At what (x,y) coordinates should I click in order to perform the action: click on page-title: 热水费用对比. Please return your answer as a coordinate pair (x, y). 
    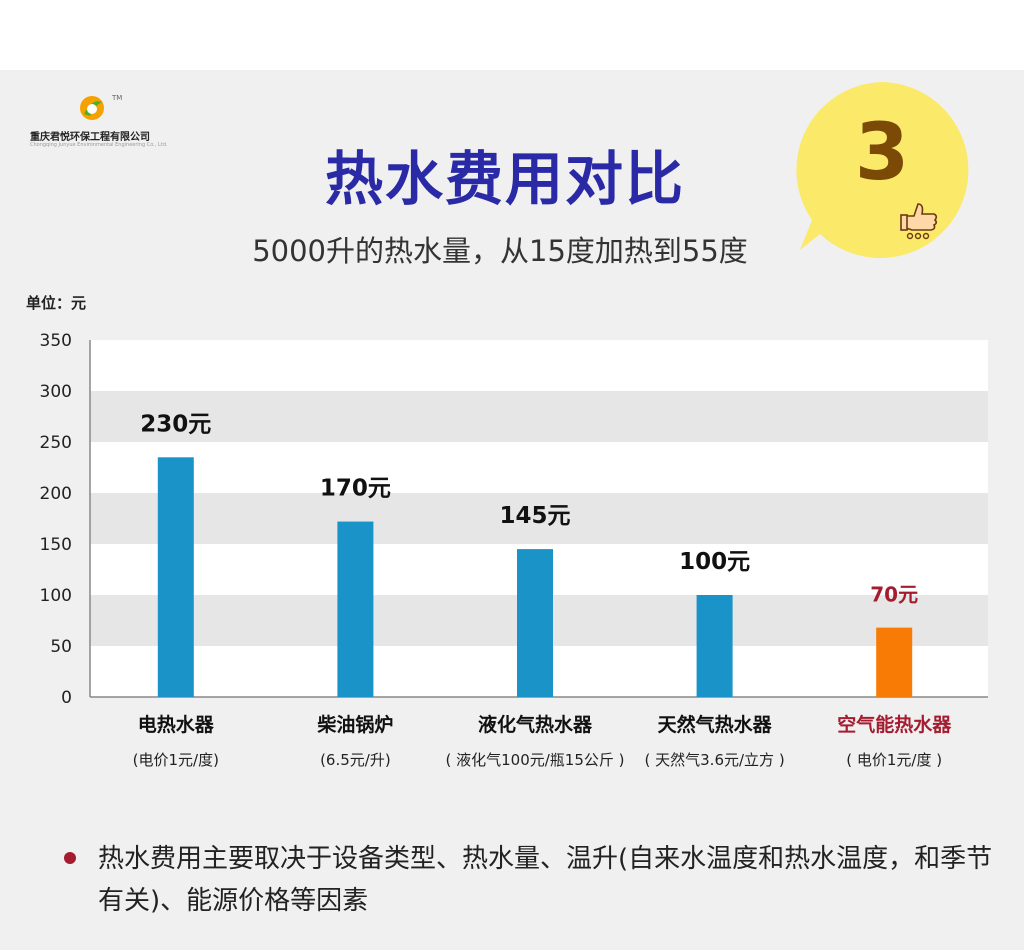
    Looking at the image, I should click on (504, 179).